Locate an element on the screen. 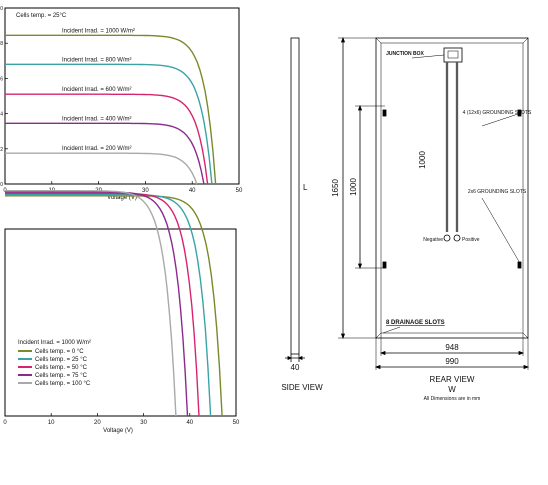 This screenshot has width=548, height=485. positive-terminal-label: Positive is located at coordinates (471, 240).